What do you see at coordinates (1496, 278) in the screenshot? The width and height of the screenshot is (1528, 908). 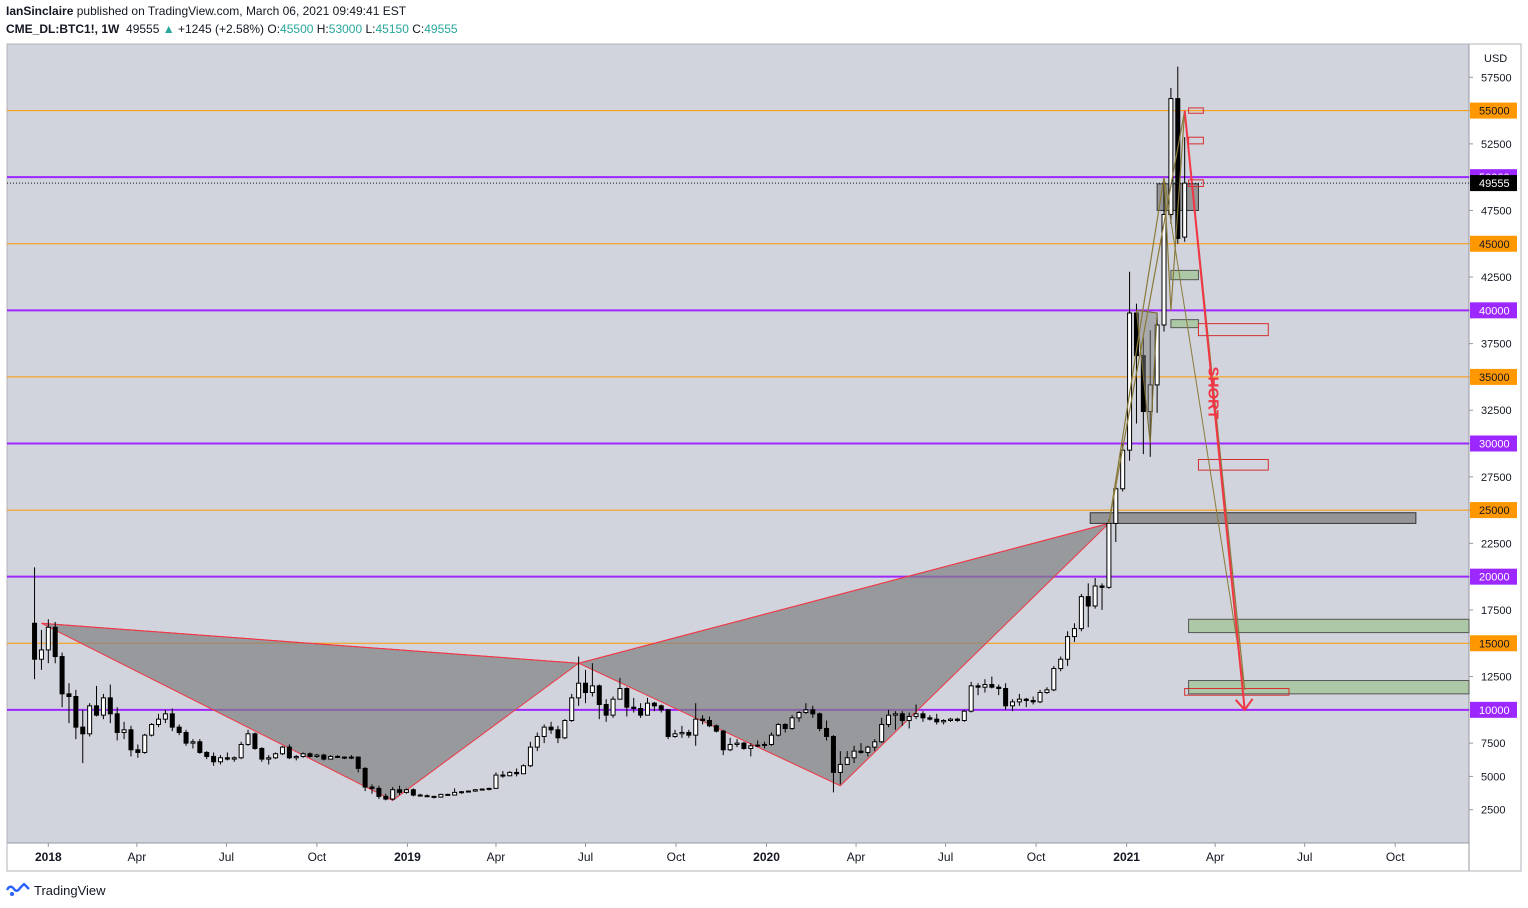 I see `y-tick-label: 42500` at bounding box center [1496, 278].